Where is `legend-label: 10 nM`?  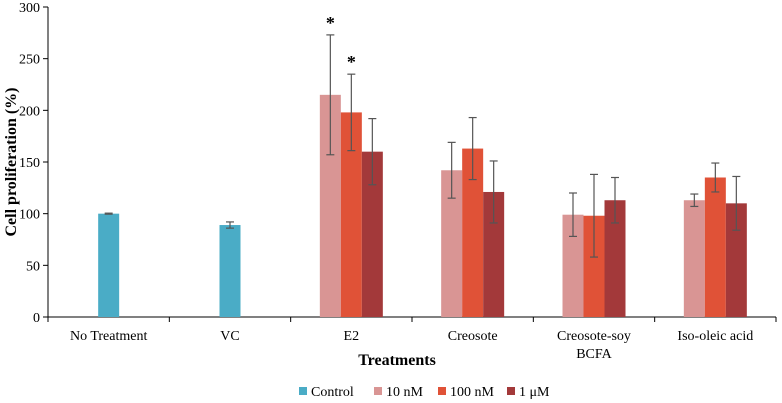 legend-label: 10 nM is located at coordinates (405, 392).